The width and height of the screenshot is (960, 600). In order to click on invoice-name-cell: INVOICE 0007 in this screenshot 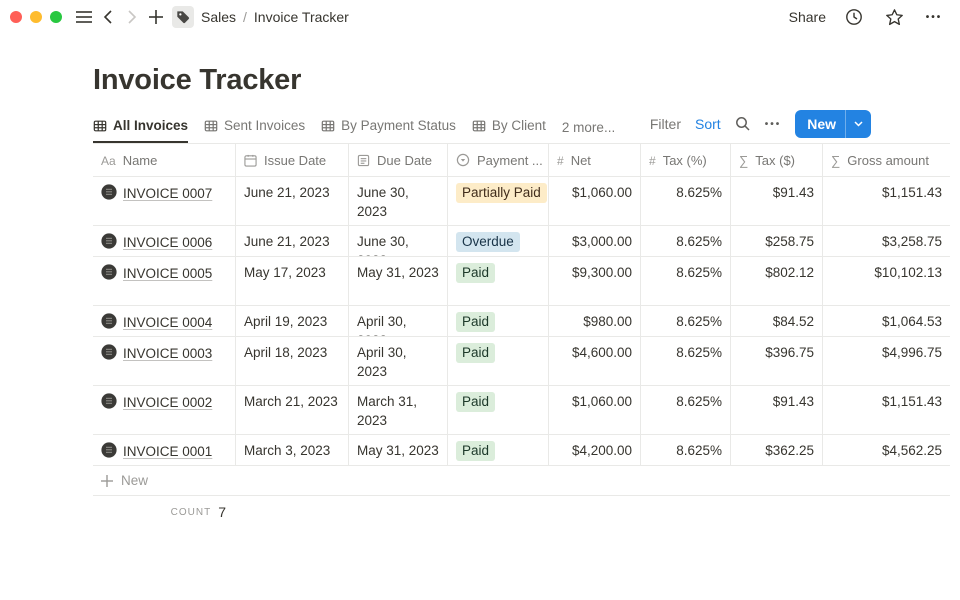, I will do `click(164, 201)`.